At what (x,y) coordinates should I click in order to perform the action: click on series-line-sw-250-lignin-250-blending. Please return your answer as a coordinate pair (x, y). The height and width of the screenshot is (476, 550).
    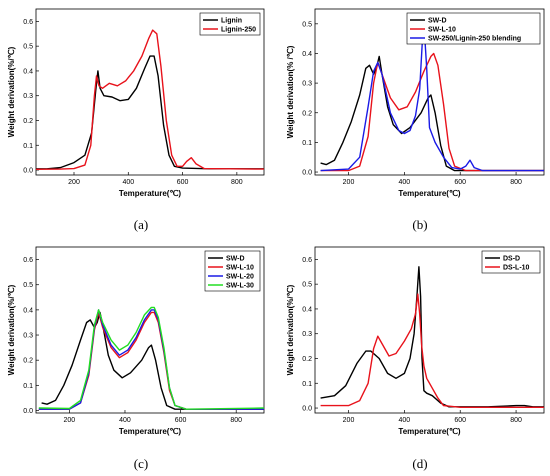
    Looking at the image, I should click on (432, 102).